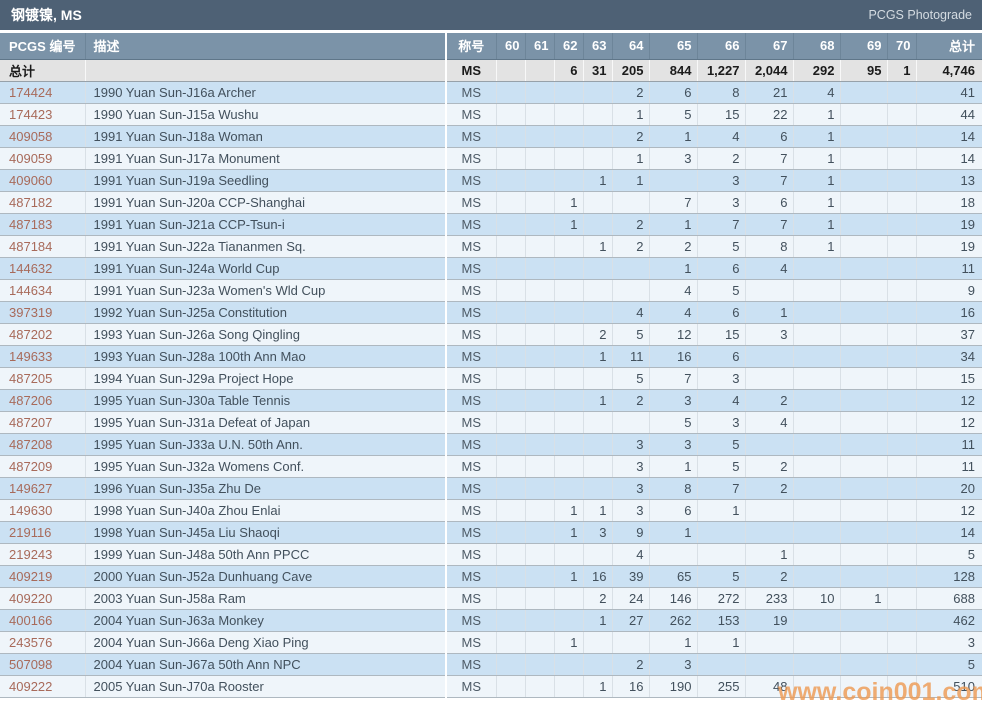  What do you see at coordinates (265, 268) in the screenshot?
I see `coin-description: 1991 Yuan Sun-J24a World Cup` at bounding box center [265, 268].